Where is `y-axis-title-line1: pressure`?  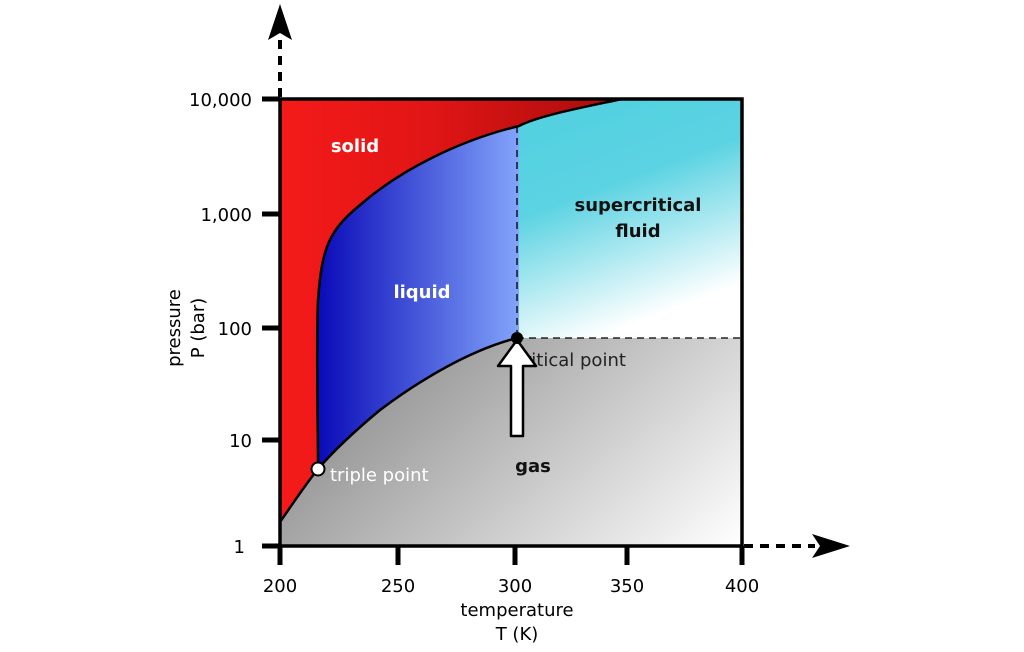 y-axis-title-line1: pressure is located at coordinates (174, 328).